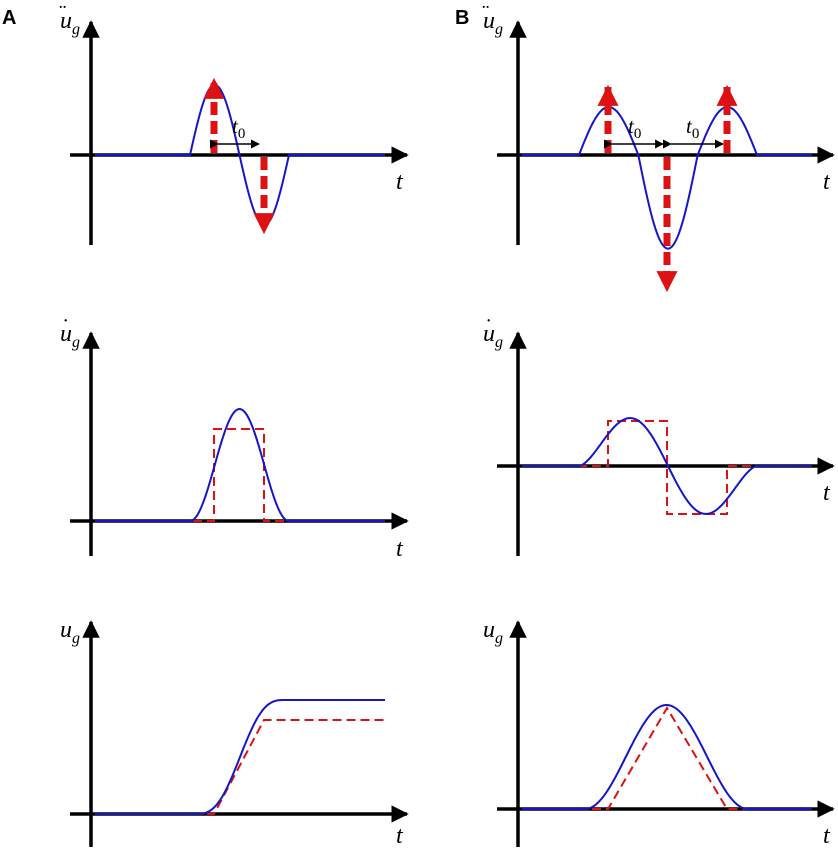  I want to click on panel-a-velocity: u g ˙ t, so click(234, 438).